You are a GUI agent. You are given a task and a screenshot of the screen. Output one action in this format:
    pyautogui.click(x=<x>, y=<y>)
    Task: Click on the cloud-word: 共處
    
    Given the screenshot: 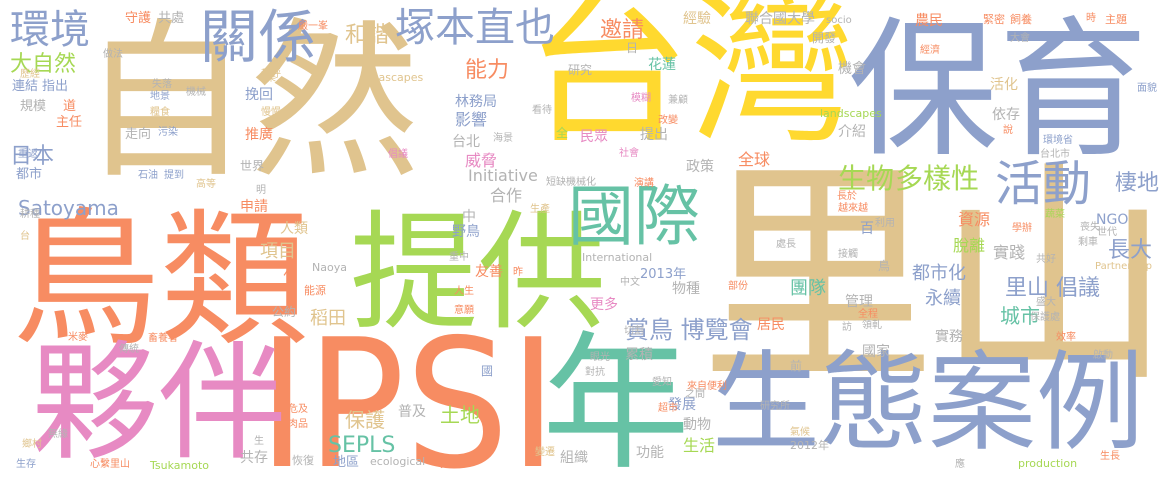 What is the action you would take?
    pyautogui.click(x=171, y=18)
    